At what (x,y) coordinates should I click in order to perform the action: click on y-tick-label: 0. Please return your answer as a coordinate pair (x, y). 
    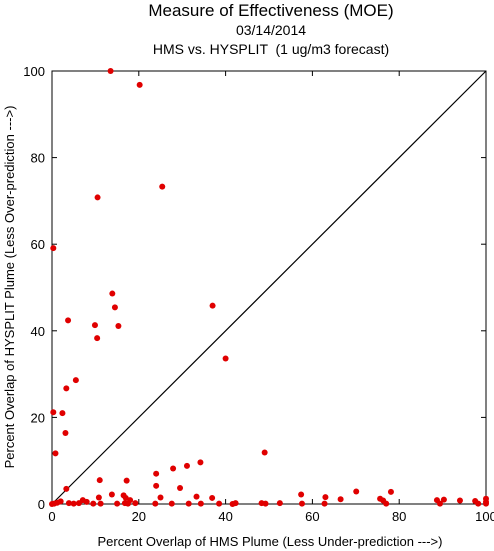
    Looking at the image, I should click on (41, 504).